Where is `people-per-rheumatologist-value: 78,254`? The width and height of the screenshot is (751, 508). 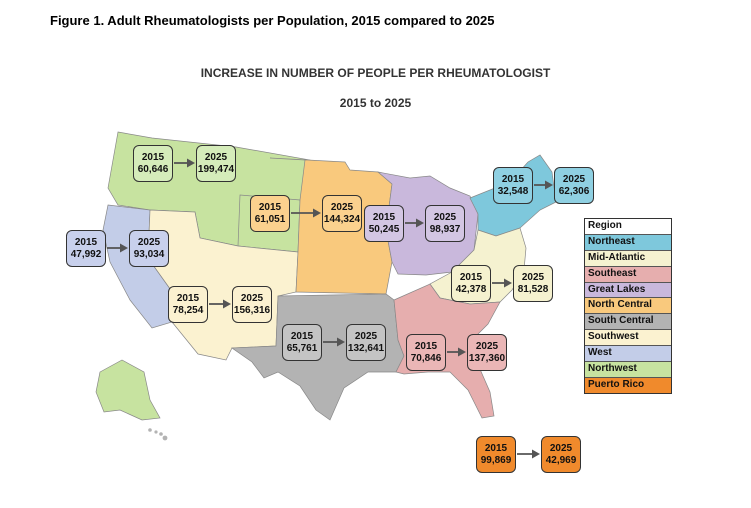
people-per-rheumatologist-value: 78,254 is located at coordinates (188, 310).